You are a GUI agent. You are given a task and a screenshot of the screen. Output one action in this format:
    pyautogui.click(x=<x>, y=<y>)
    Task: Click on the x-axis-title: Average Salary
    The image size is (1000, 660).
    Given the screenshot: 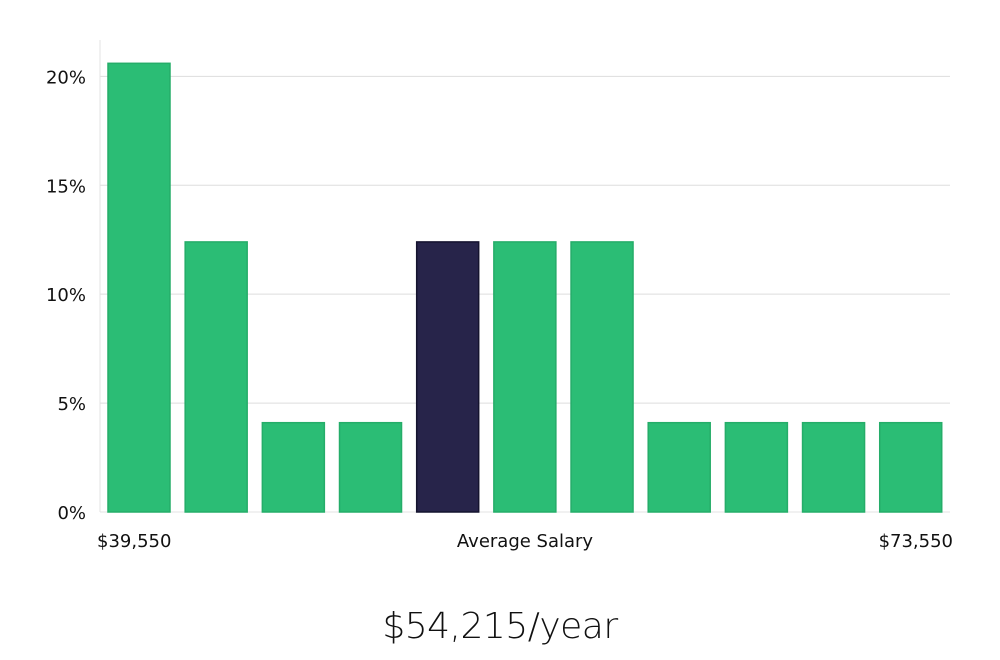 What is the action you would take?
    pyautogui.click(x=525, y=541)
    